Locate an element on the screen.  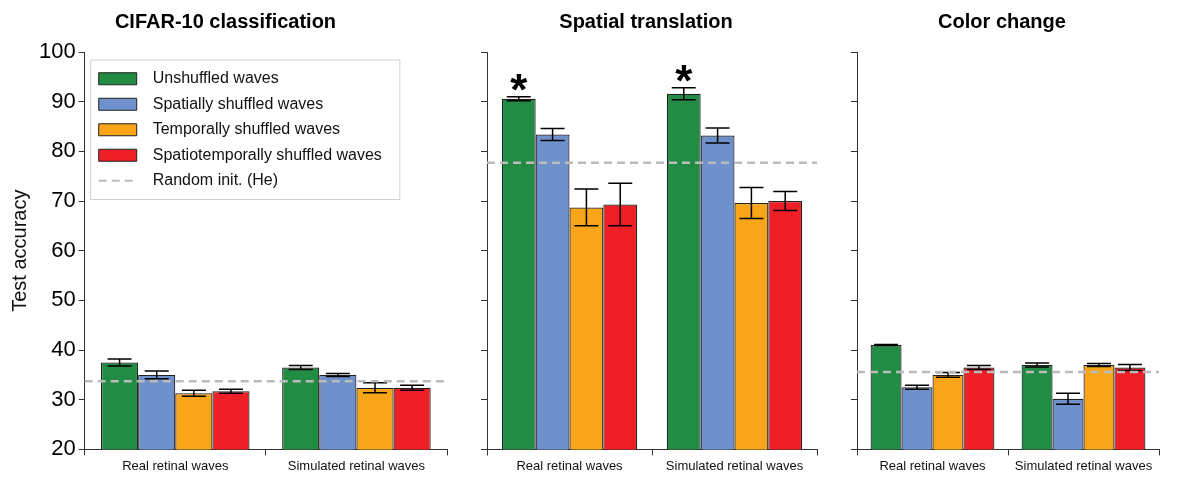
legend-label: Unshuffled waves is located at coordinates (215, 78).